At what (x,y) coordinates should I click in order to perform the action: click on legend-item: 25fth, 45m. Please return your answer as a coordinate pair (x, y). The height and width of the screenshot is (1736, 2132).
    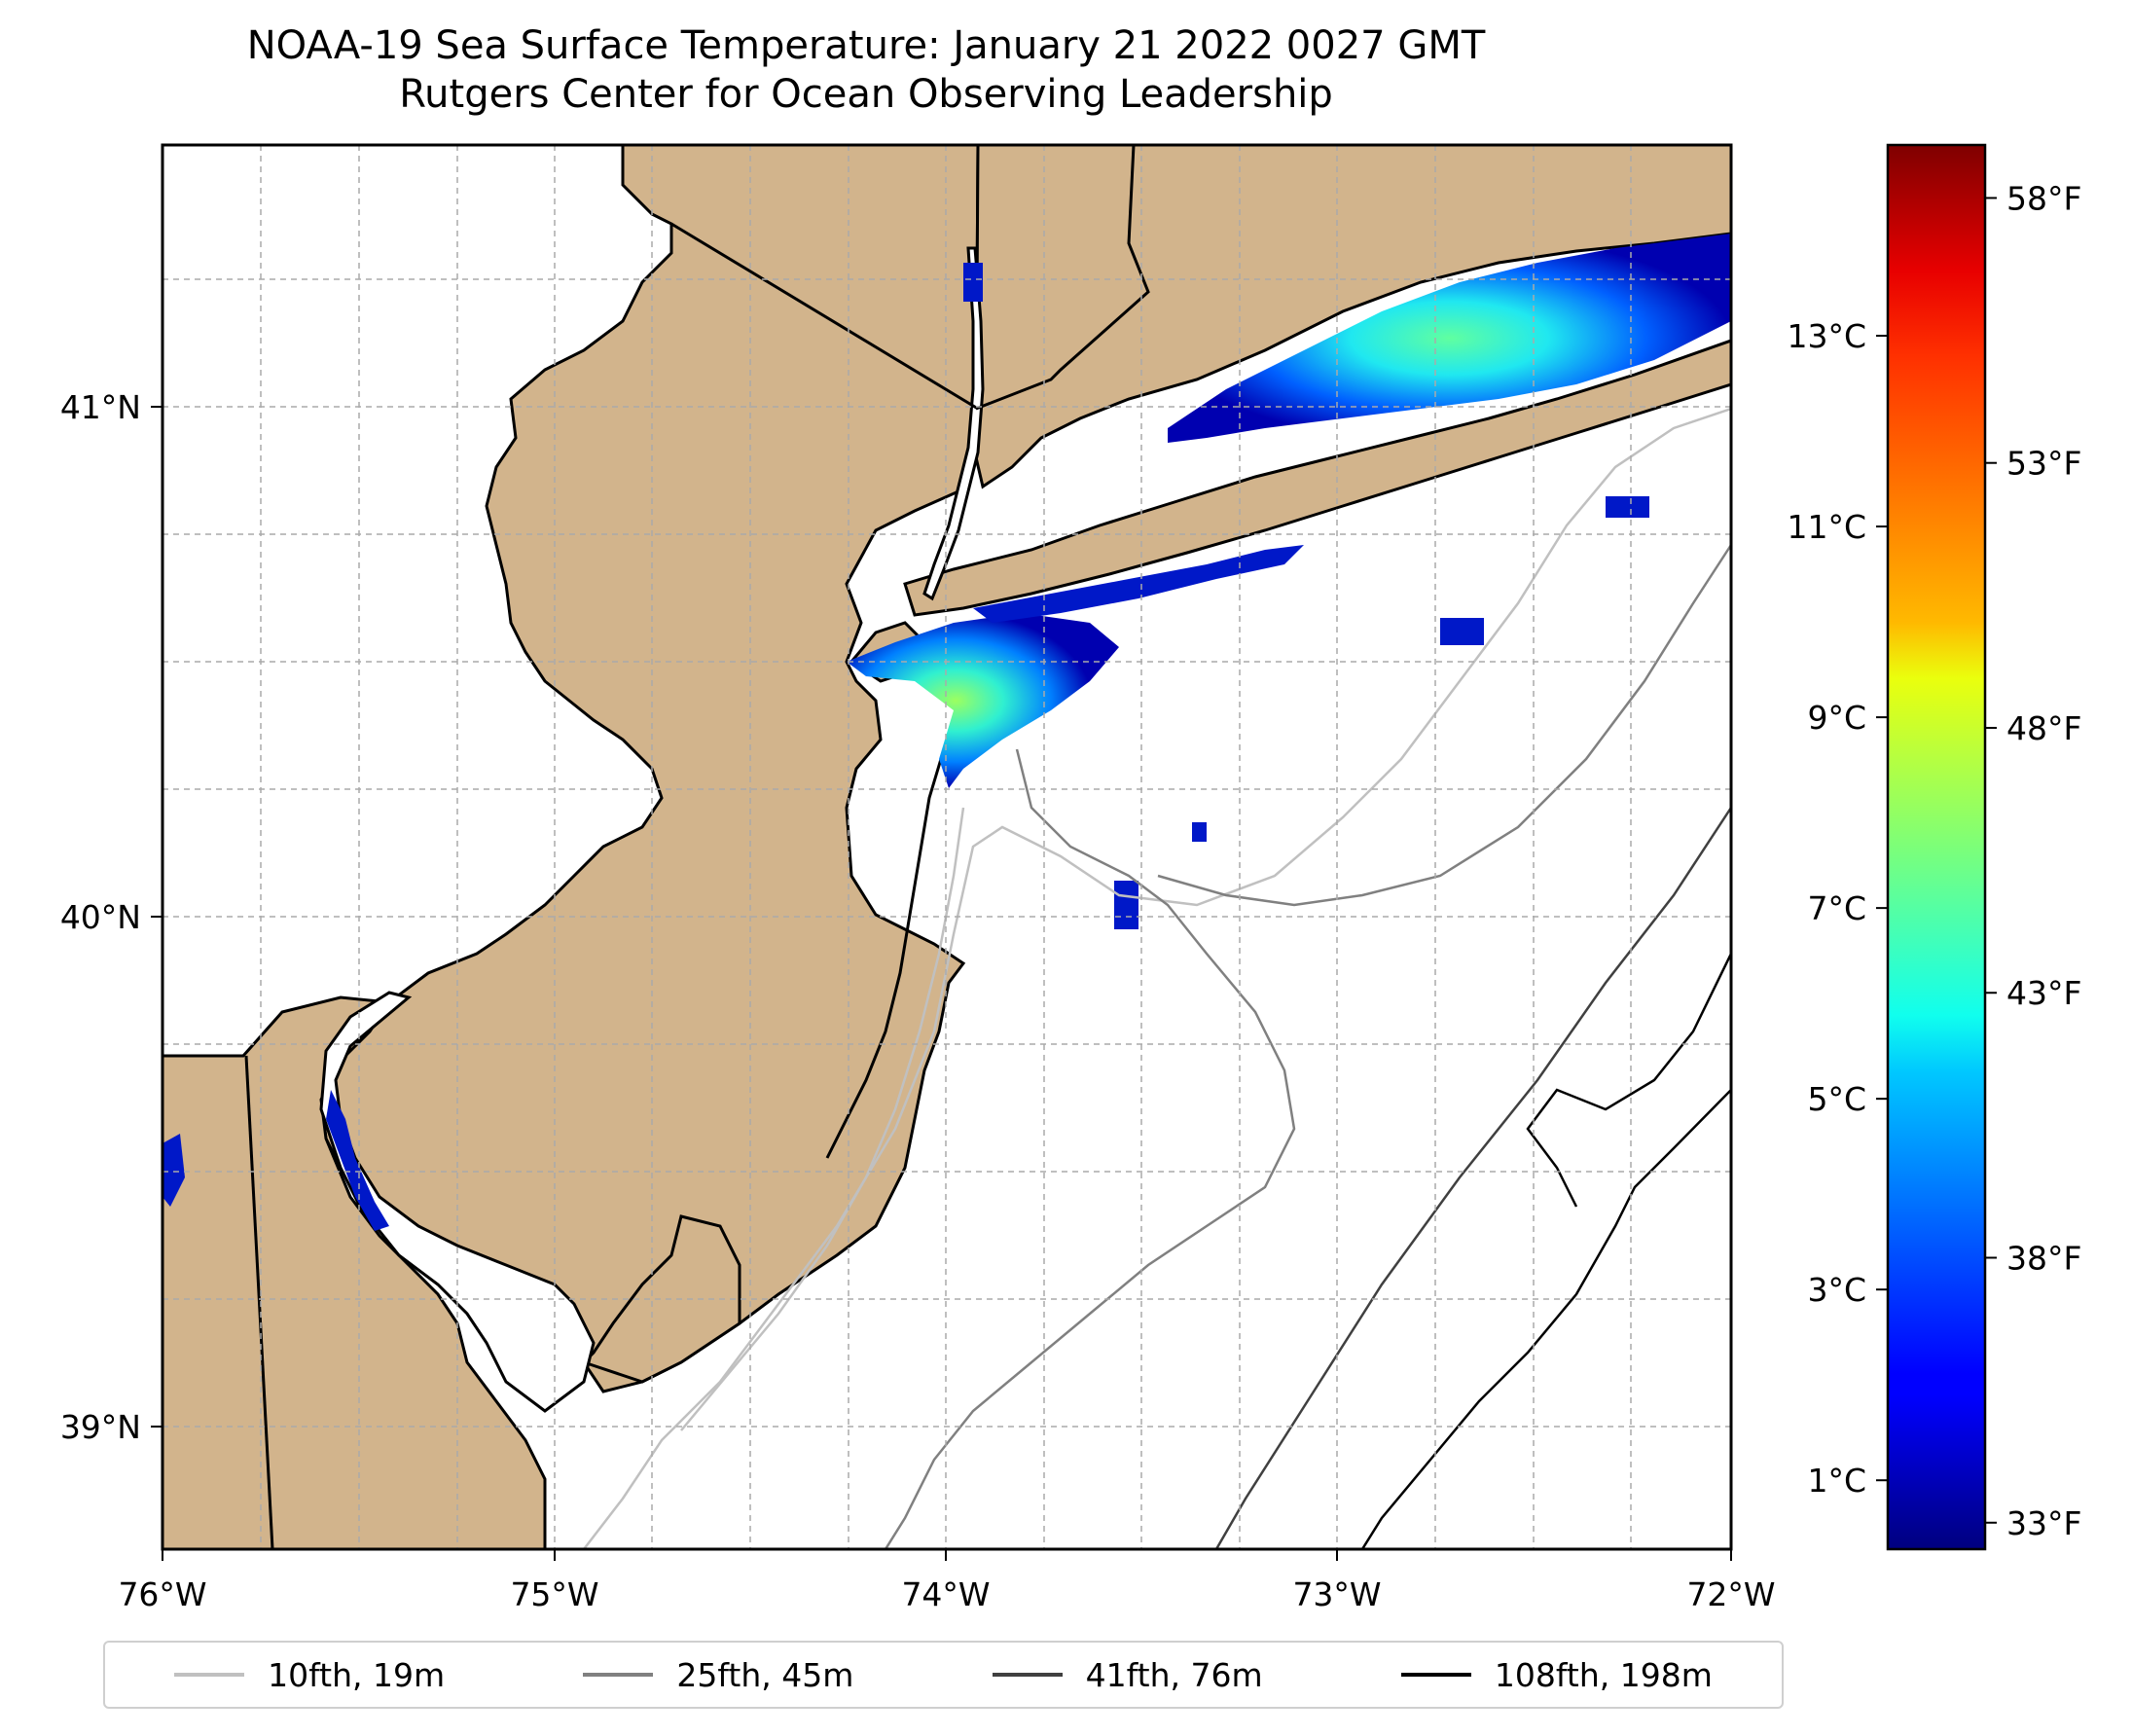
    Looking at the image, I should click on (718, 1675).